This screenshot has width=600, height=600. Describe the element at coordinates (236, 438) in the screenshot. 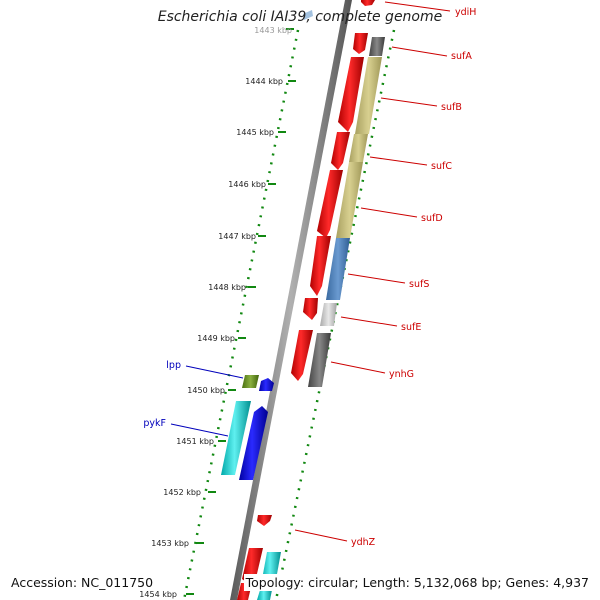

I see `gene-pykF` at that location.